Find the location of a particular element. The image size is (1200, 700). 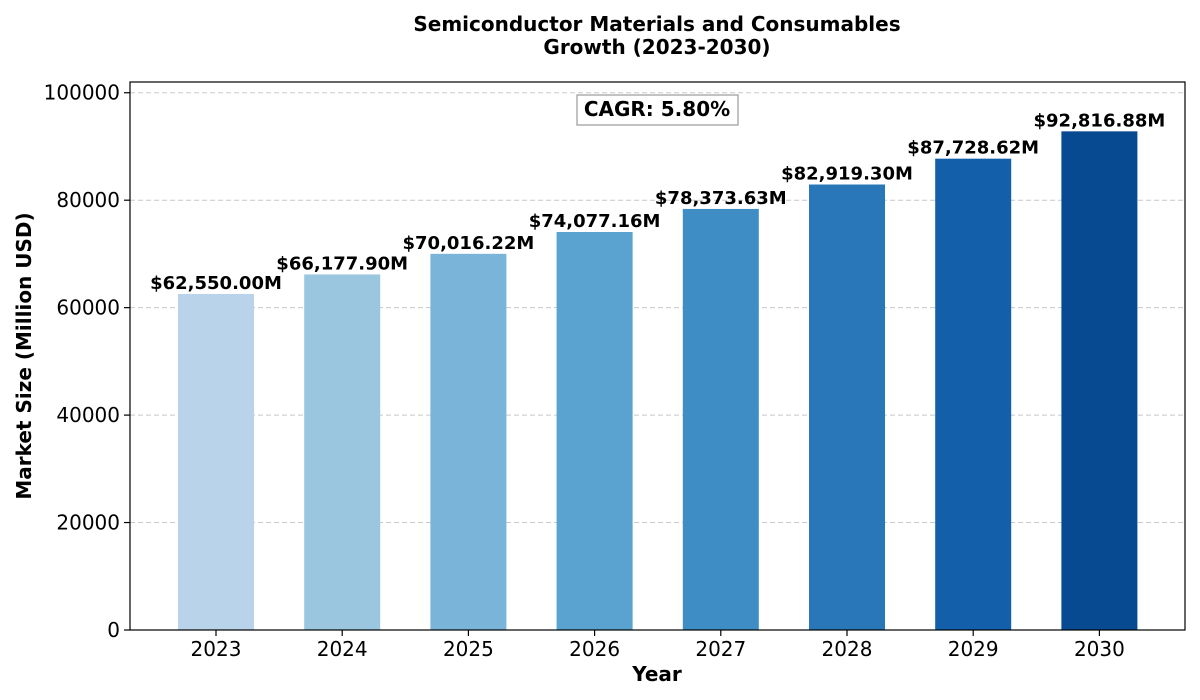

x-tick-label: 2024 is located at coordinates (342, 649).